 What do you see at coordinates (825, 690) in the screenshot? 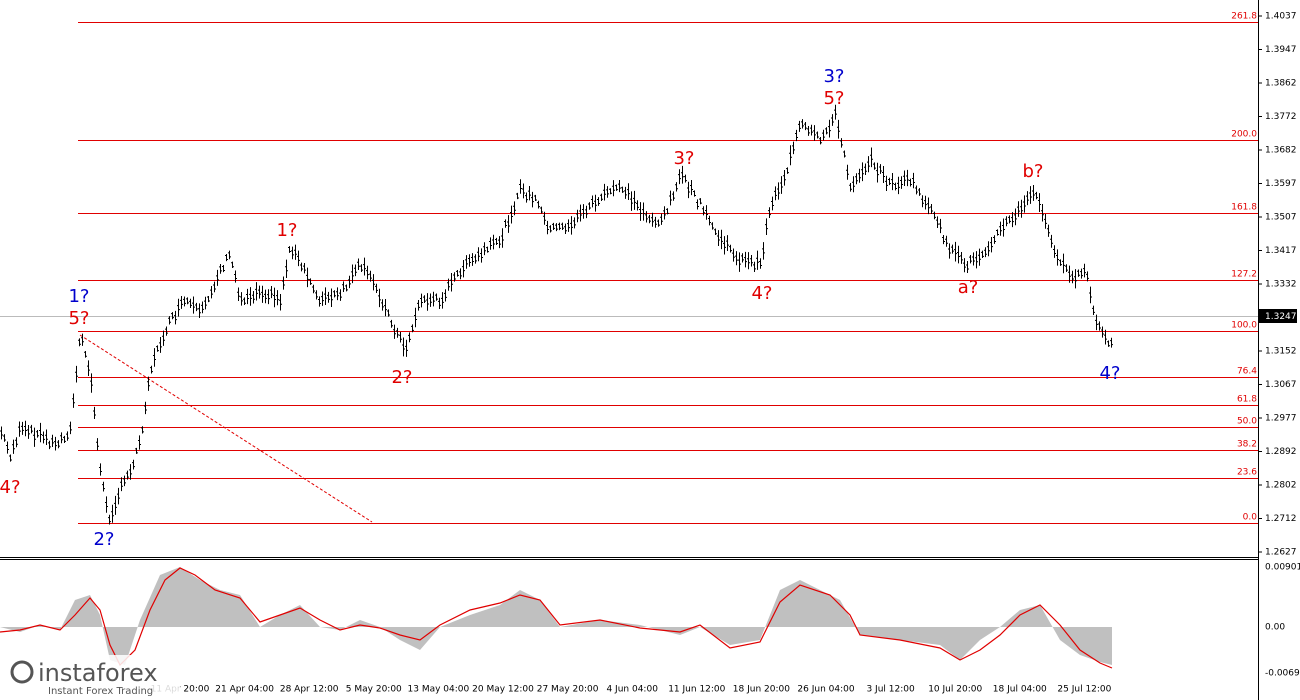
I see `time-label: 26 Jun 04:00` at bounding box center [825, 690].